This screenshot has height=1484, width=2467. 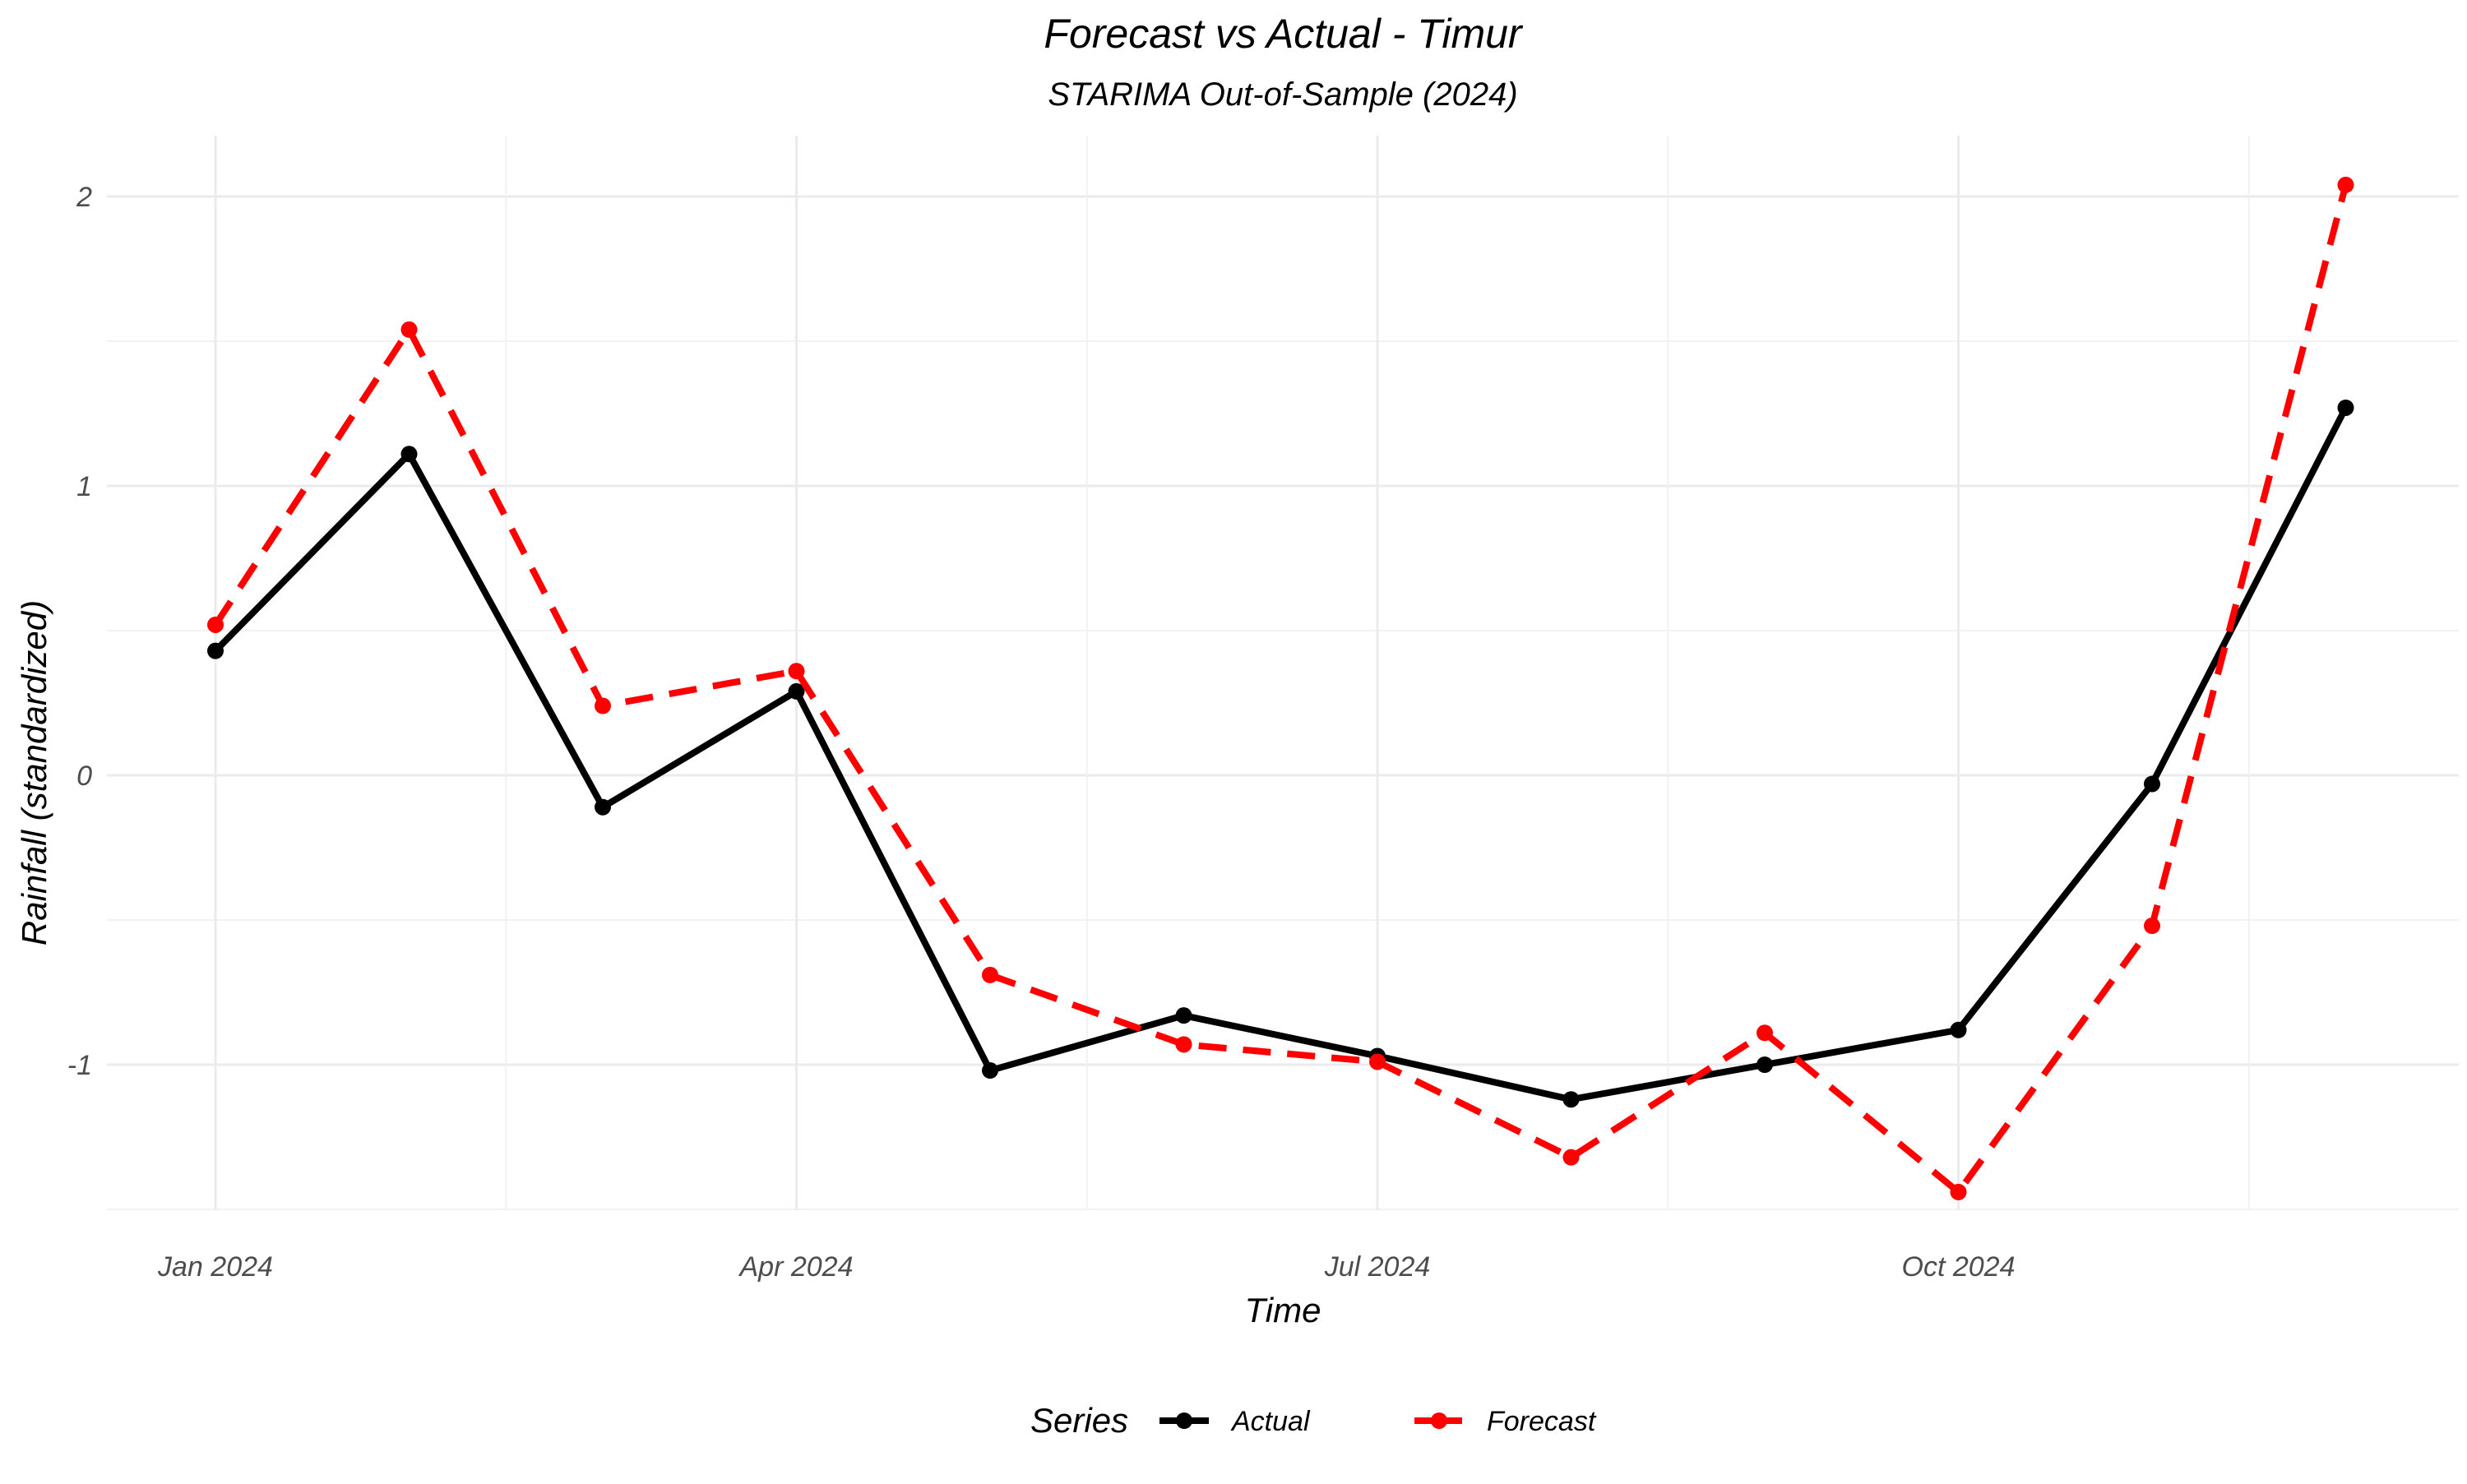 I want to click on x-axis-title: Time, so click(x=1283, y=1310).